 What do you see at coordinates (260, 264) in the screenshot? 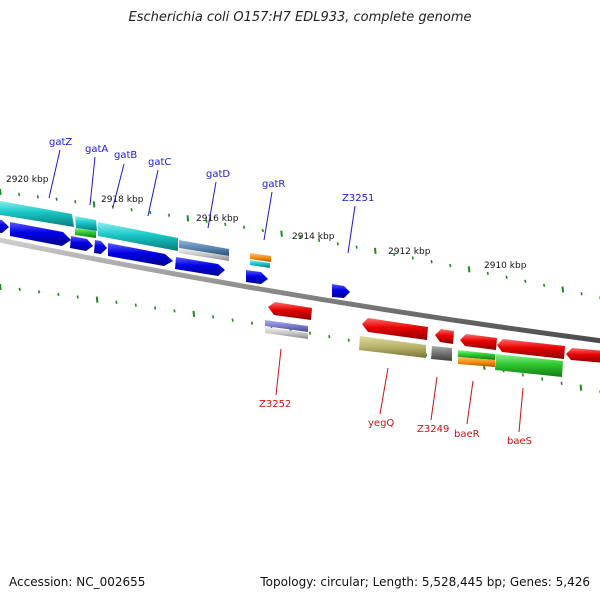
I see `feature-gatR-cyan` at bounding box center [260, 264].